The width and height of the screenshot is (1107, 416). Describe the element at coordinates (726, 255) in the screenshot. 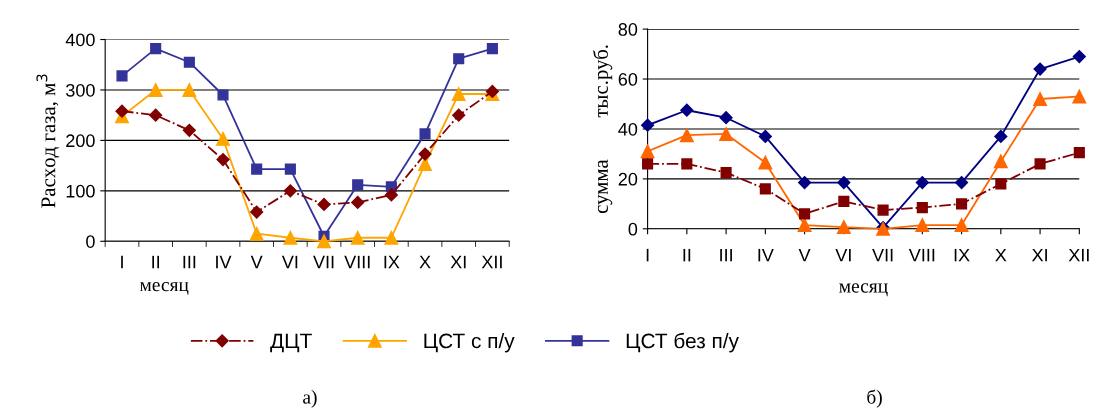

I see `x-tick-label: III` at that location.